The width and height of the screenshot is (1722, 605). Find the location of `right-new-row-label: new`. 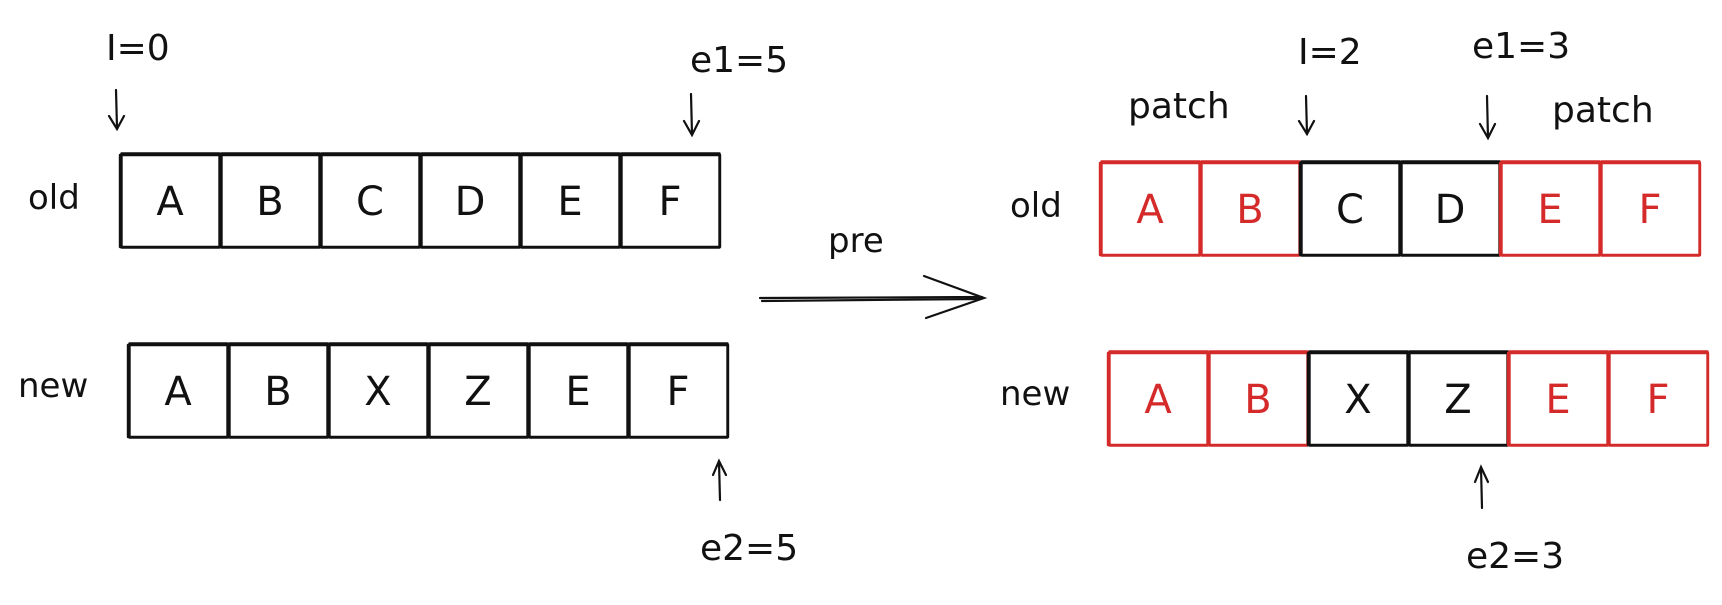

right-new-row-label: new is located at coordinates (1035, 394).